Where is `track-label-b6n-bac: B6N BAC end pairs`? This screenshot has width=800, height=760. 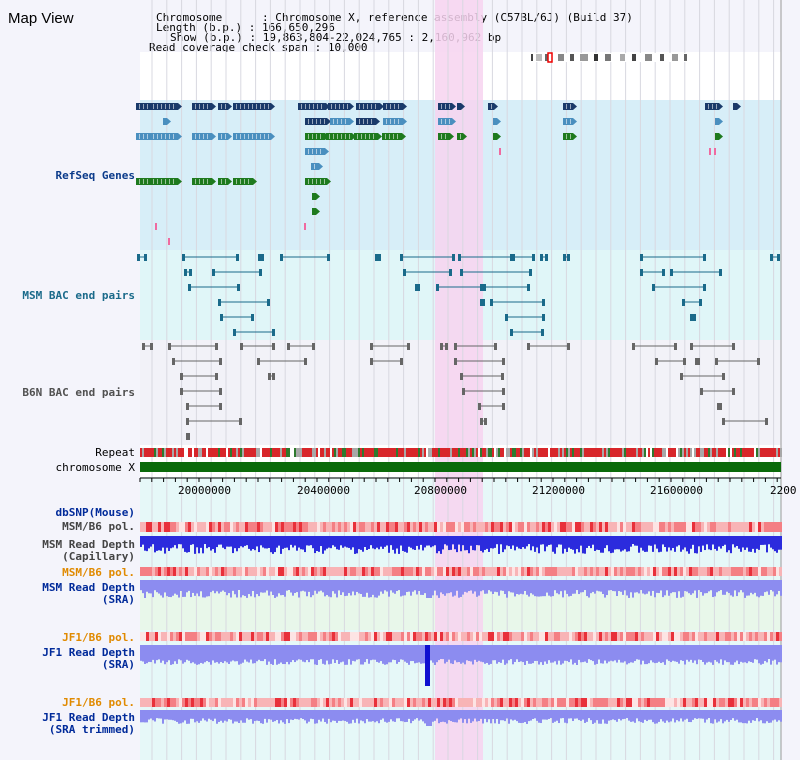 track-label-b6n-bac: B6N BAC end pairs is located at coordinates (78, 392).